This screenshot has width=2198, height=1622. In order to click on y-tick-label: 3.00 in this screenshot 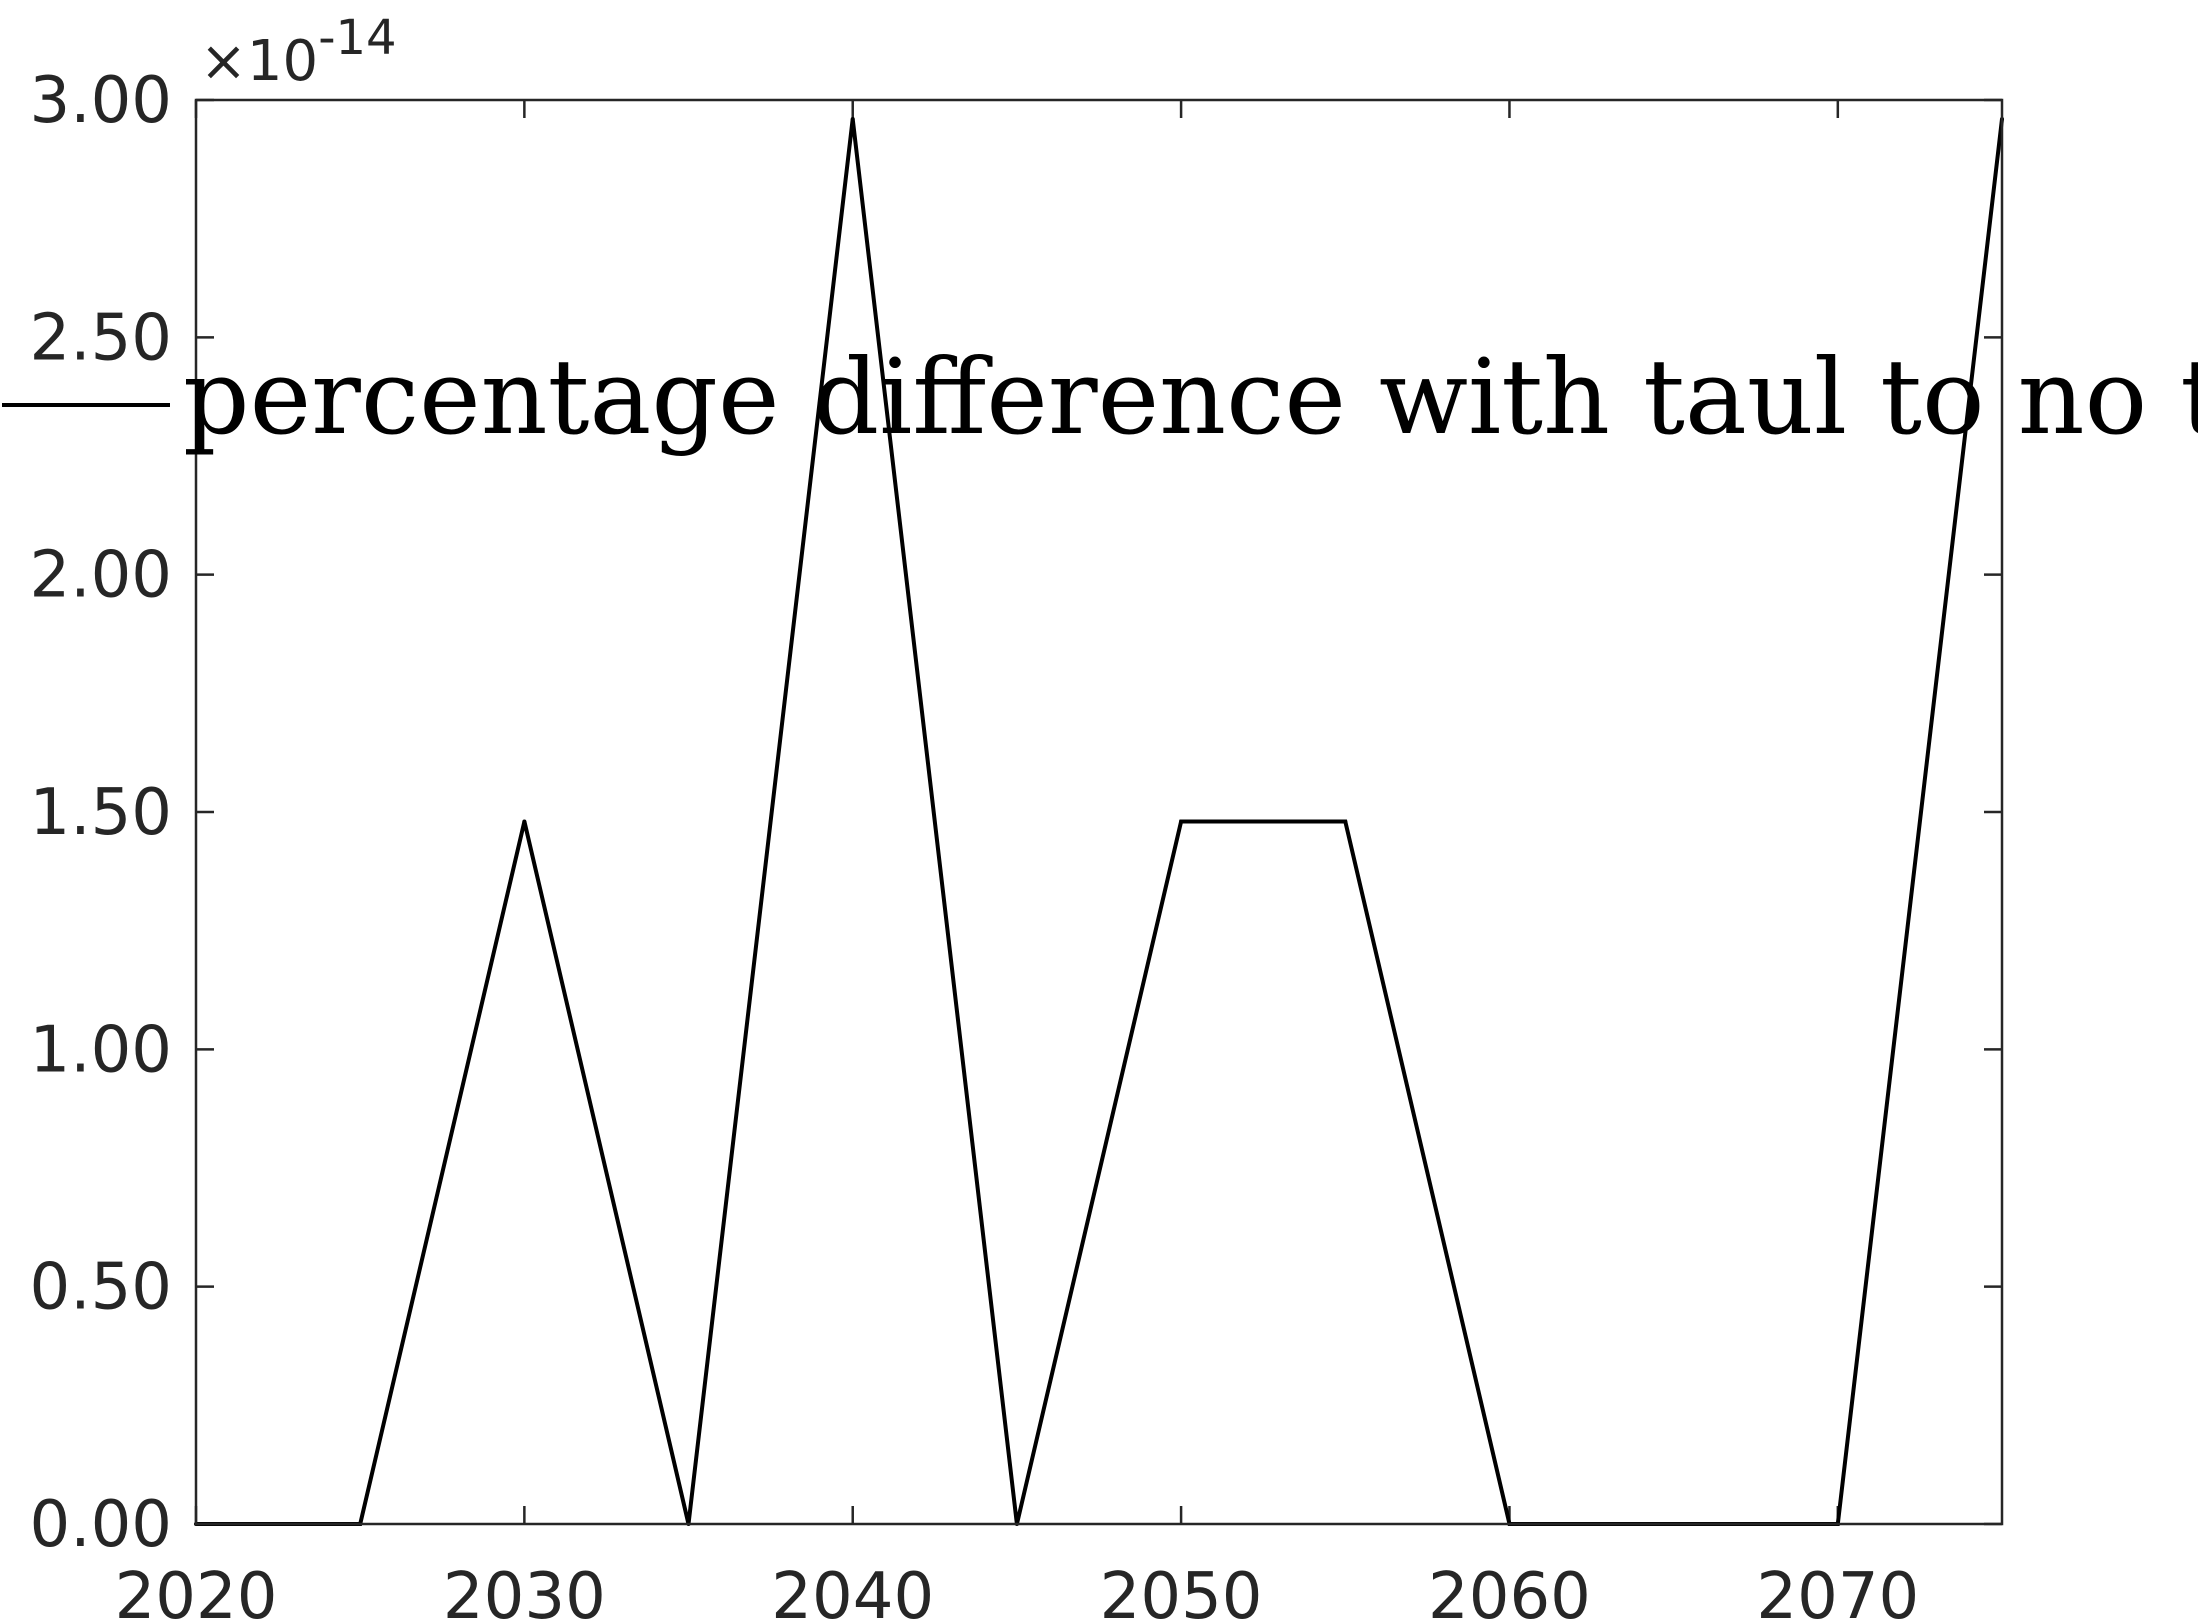, I will do `click(101, 101)`.